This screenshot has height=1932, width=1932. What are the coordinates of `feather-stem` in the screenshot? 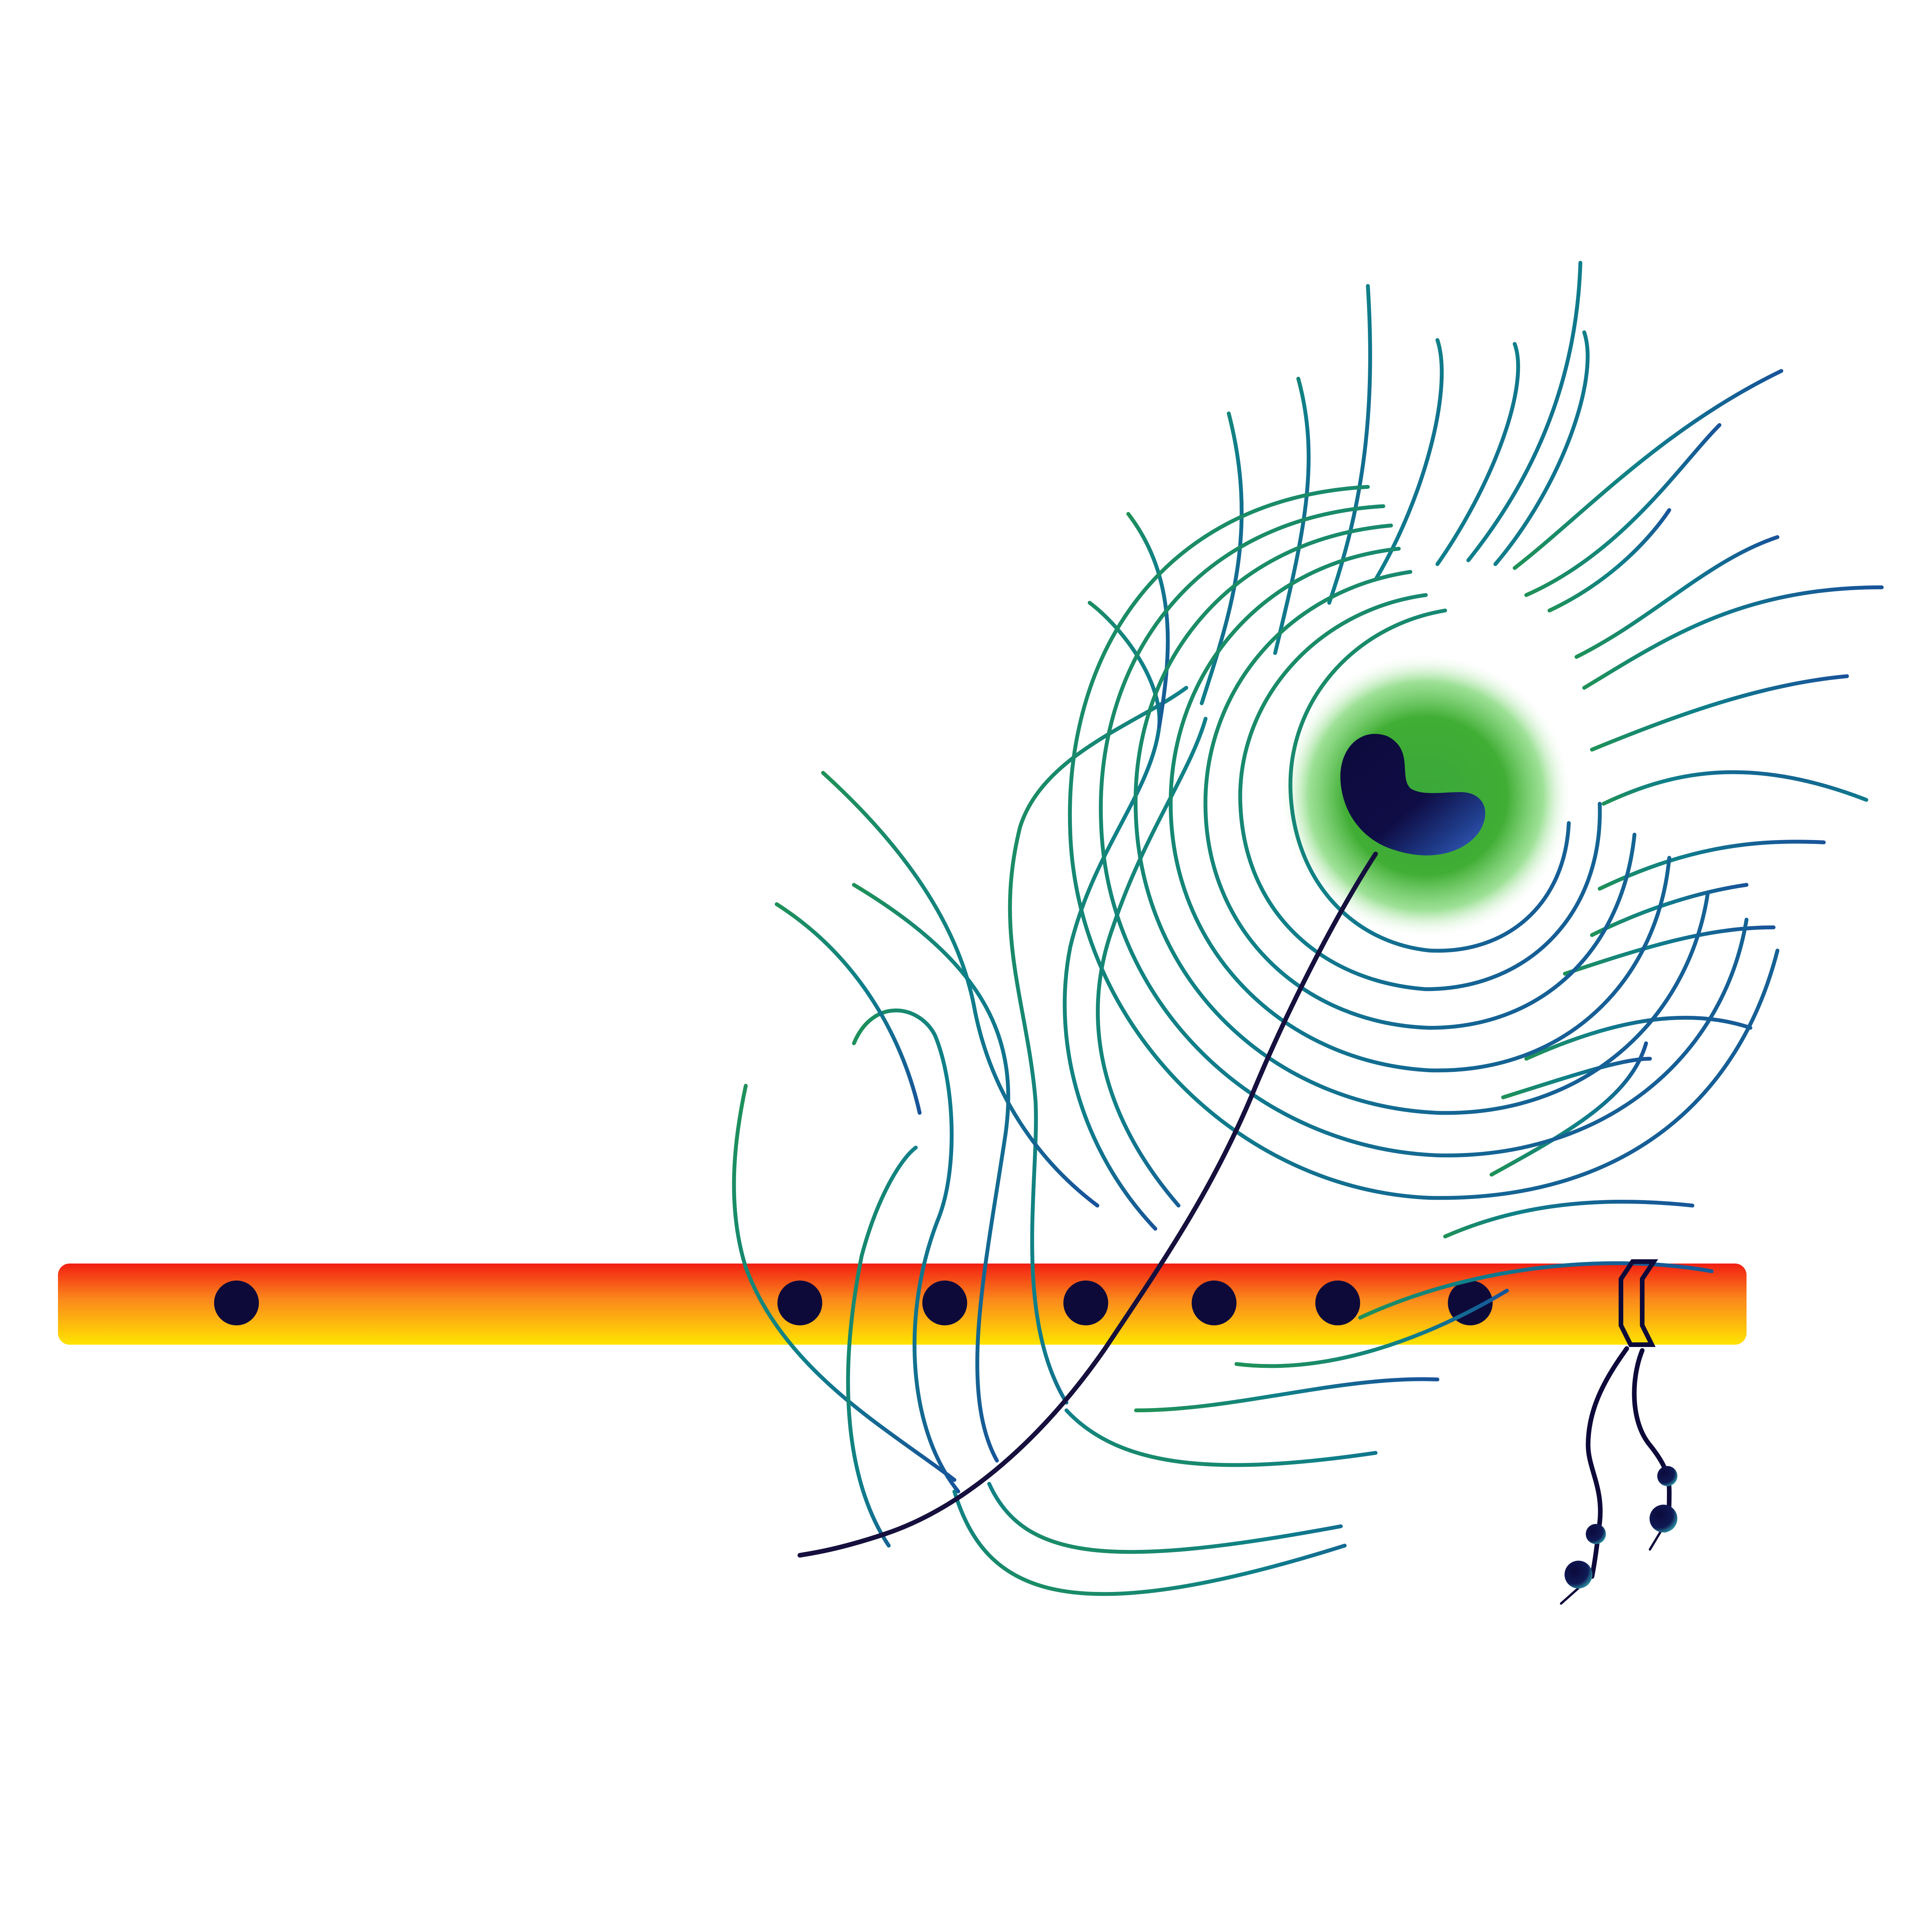 It's located at (1088, 1205).